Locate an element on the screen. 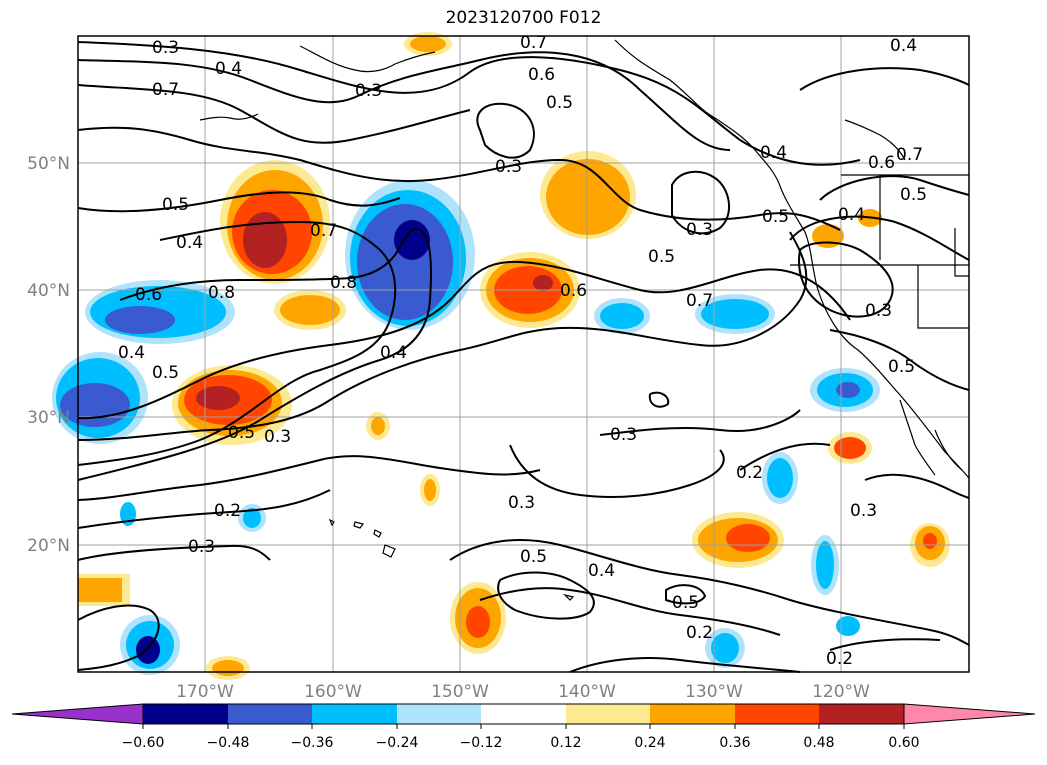  lon-label-160w: 160°W is located at coordinates (333, 692).